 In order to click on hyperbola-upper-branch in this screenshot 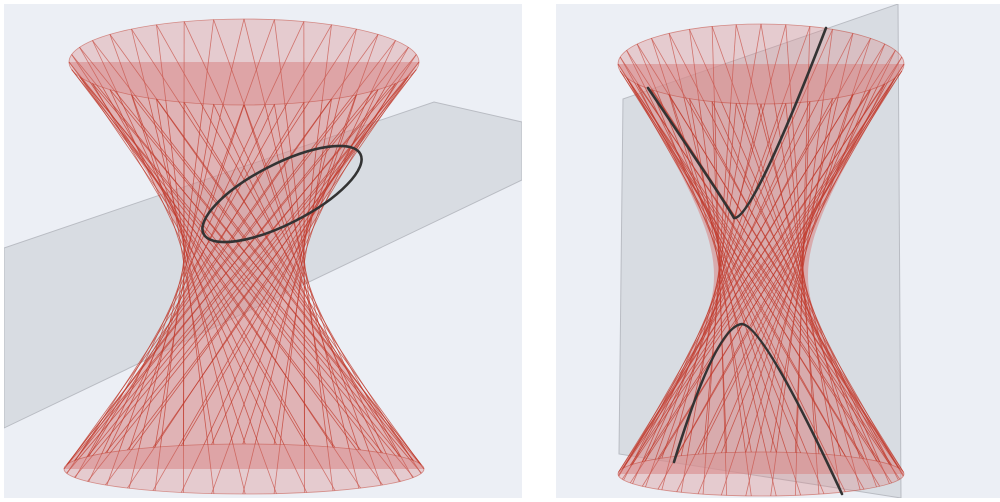, I will do `click(737, 123)`.